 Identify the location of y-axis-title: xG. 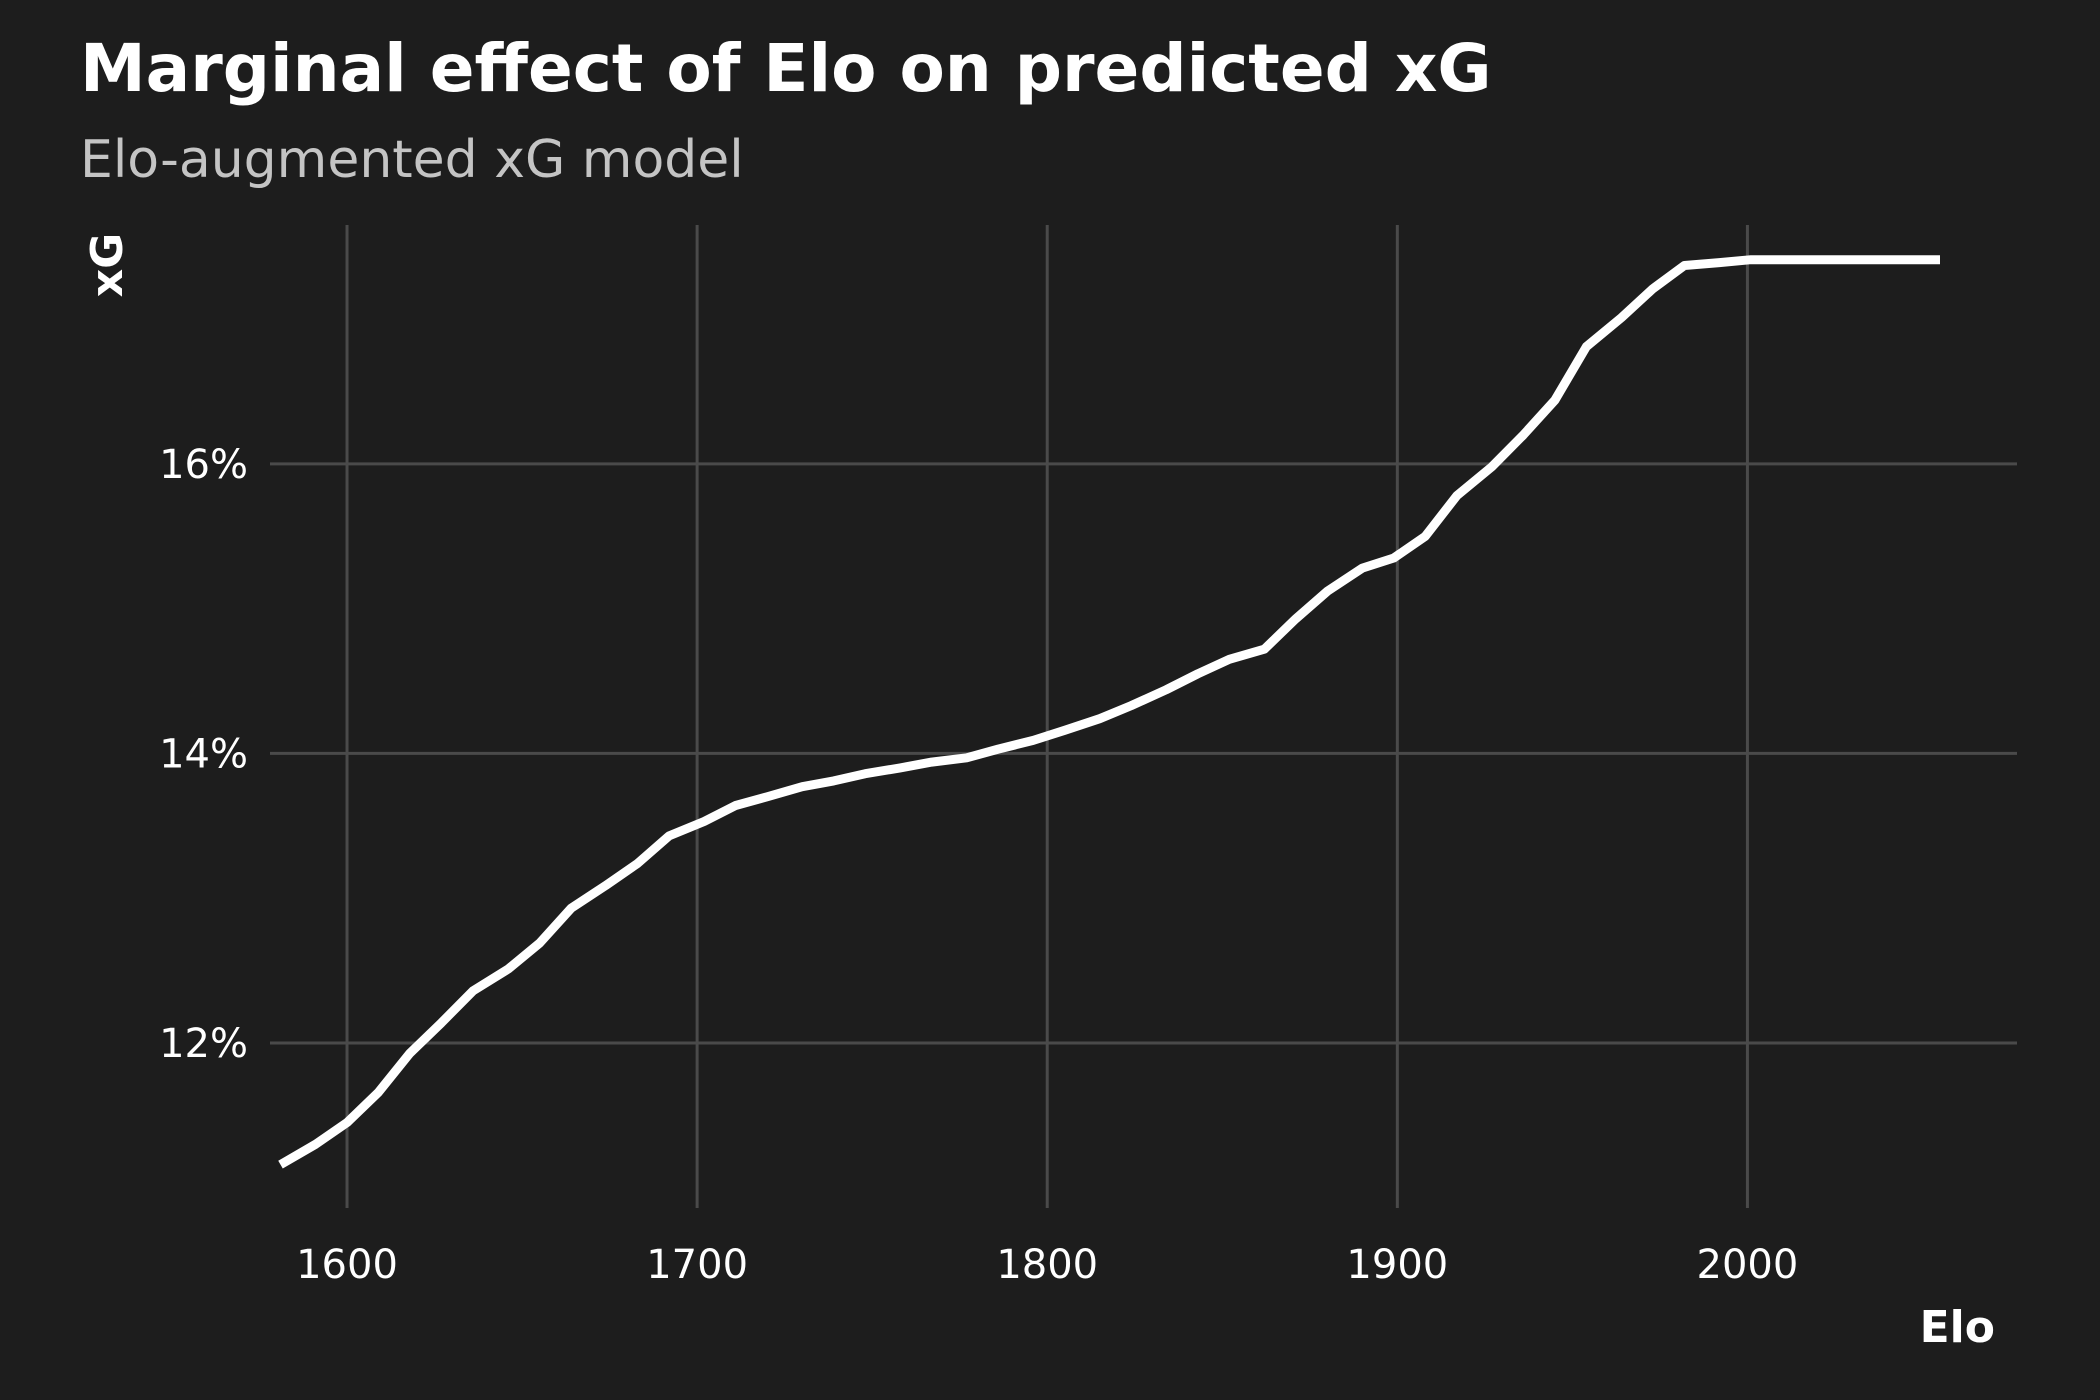
(107, 265).